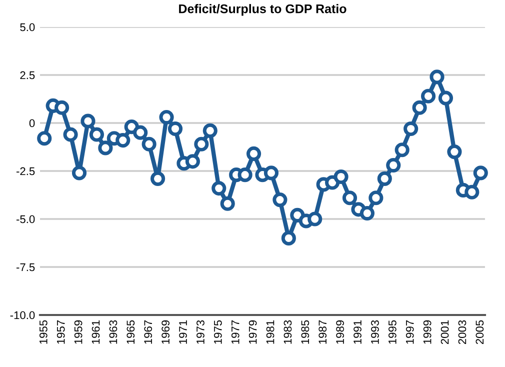 The height and width of the screenshot is (367, 505). Describe the element at coordinates (27, 27) in the screenshot. I see `y-tick-label: 5.0` at that location.